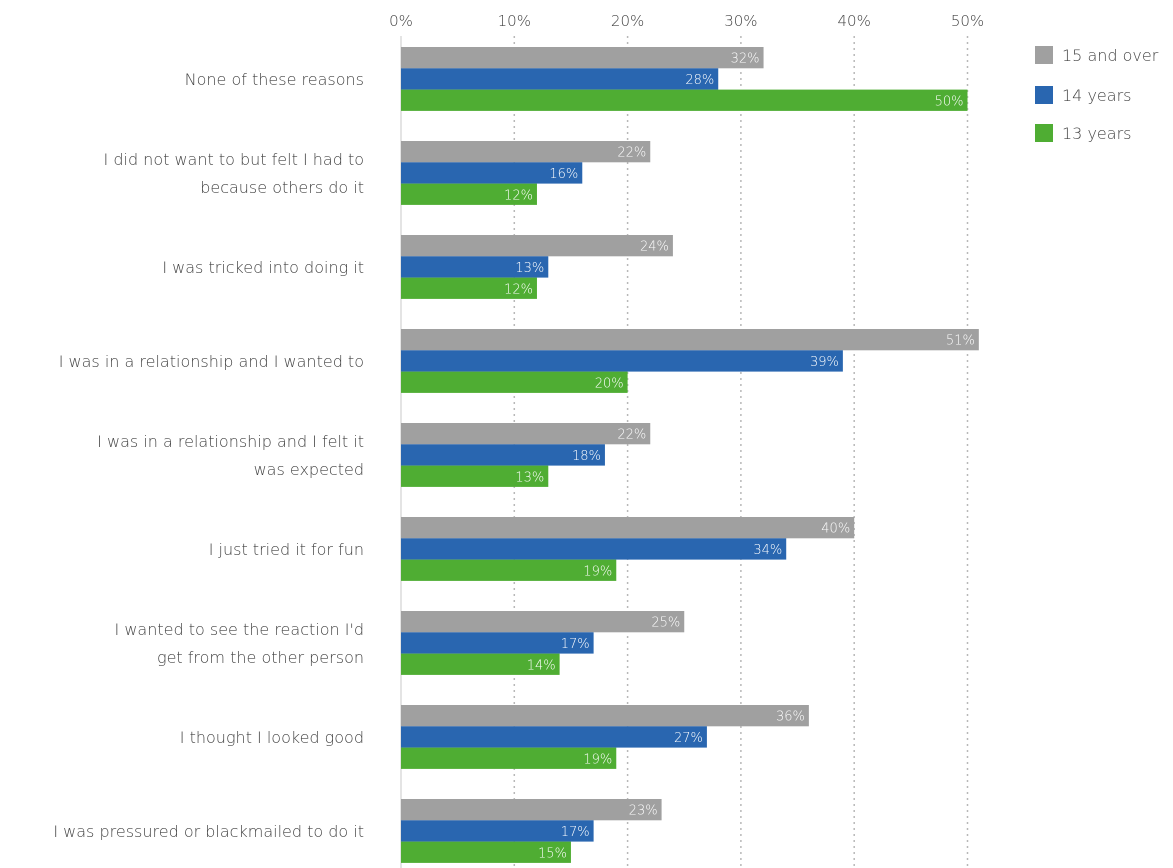  Describe the element at coordinates (552, 853) in the screenshot. I see `bar-value-label: 15%` at that location.